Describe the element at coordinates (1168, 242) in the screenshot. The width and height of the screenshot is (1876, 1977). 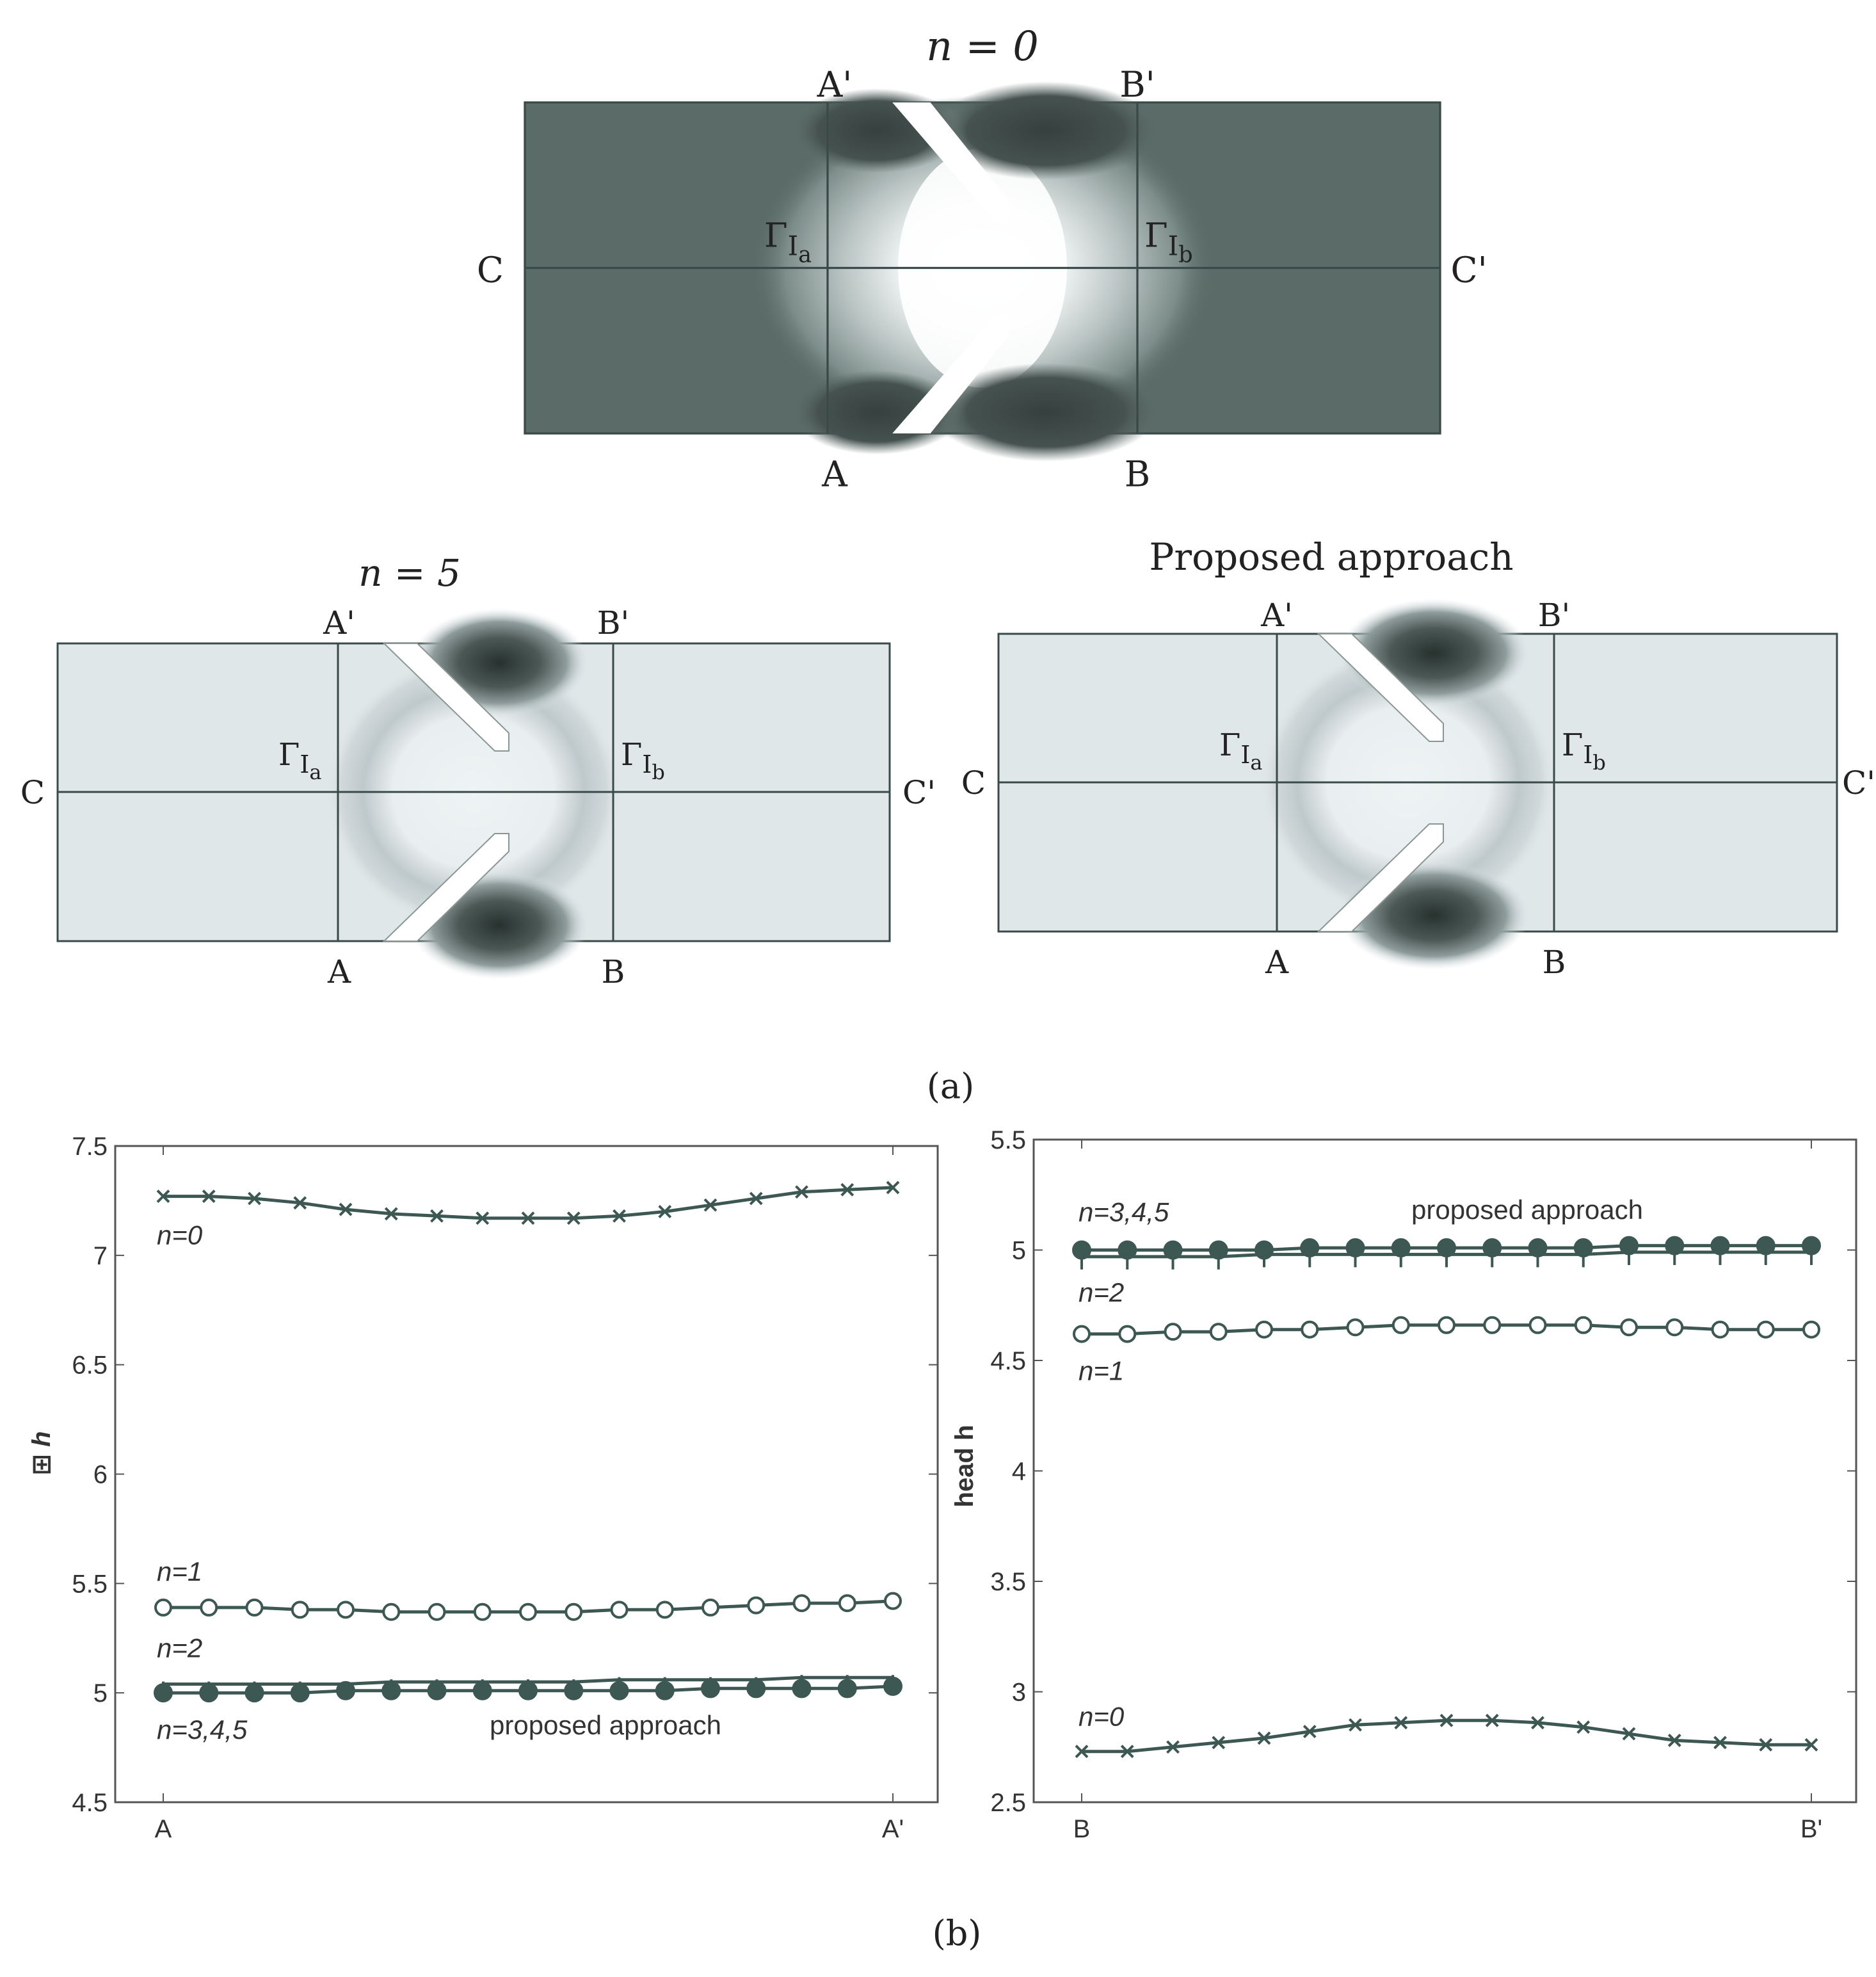
I see `gamma-b-label: ΓIb` at that location.